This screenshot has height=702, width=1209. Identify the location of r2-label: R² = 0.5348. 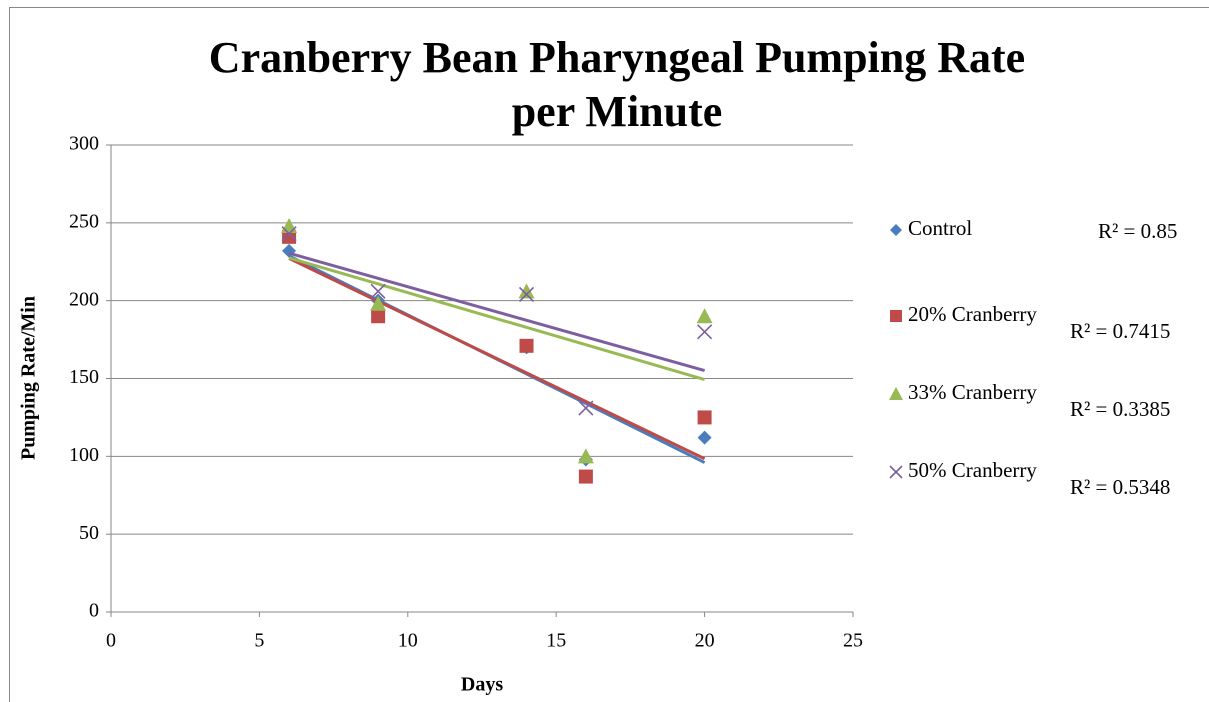
(1120, 487).